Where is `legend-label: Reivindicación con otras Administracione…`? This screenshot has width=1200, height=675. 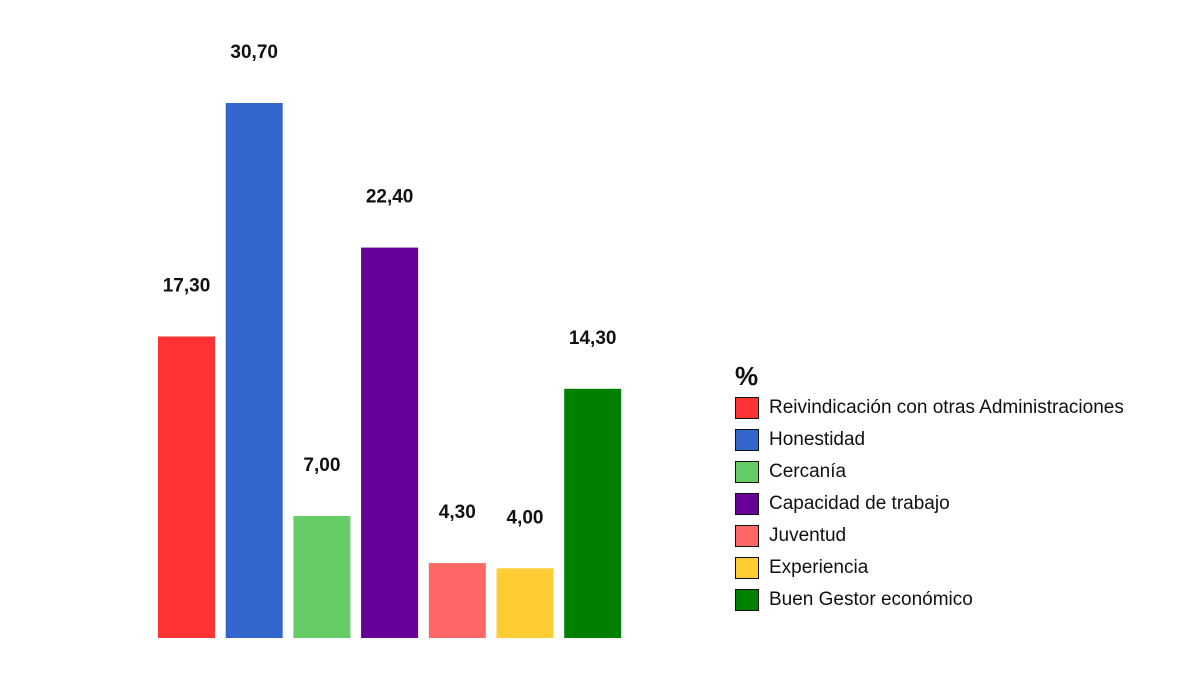
legend-label: Reivindicación con otras Administracione… is located at coordinates (946, 407).